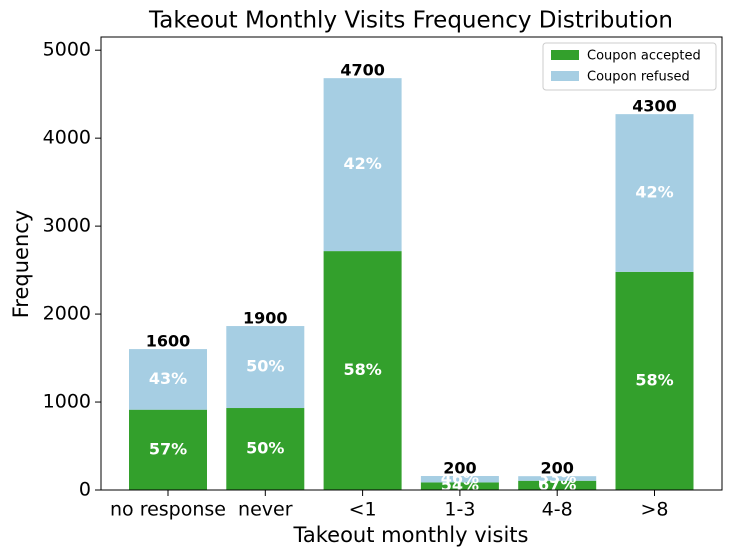  I want to click on segment-label: 33%, so click(557, 477).